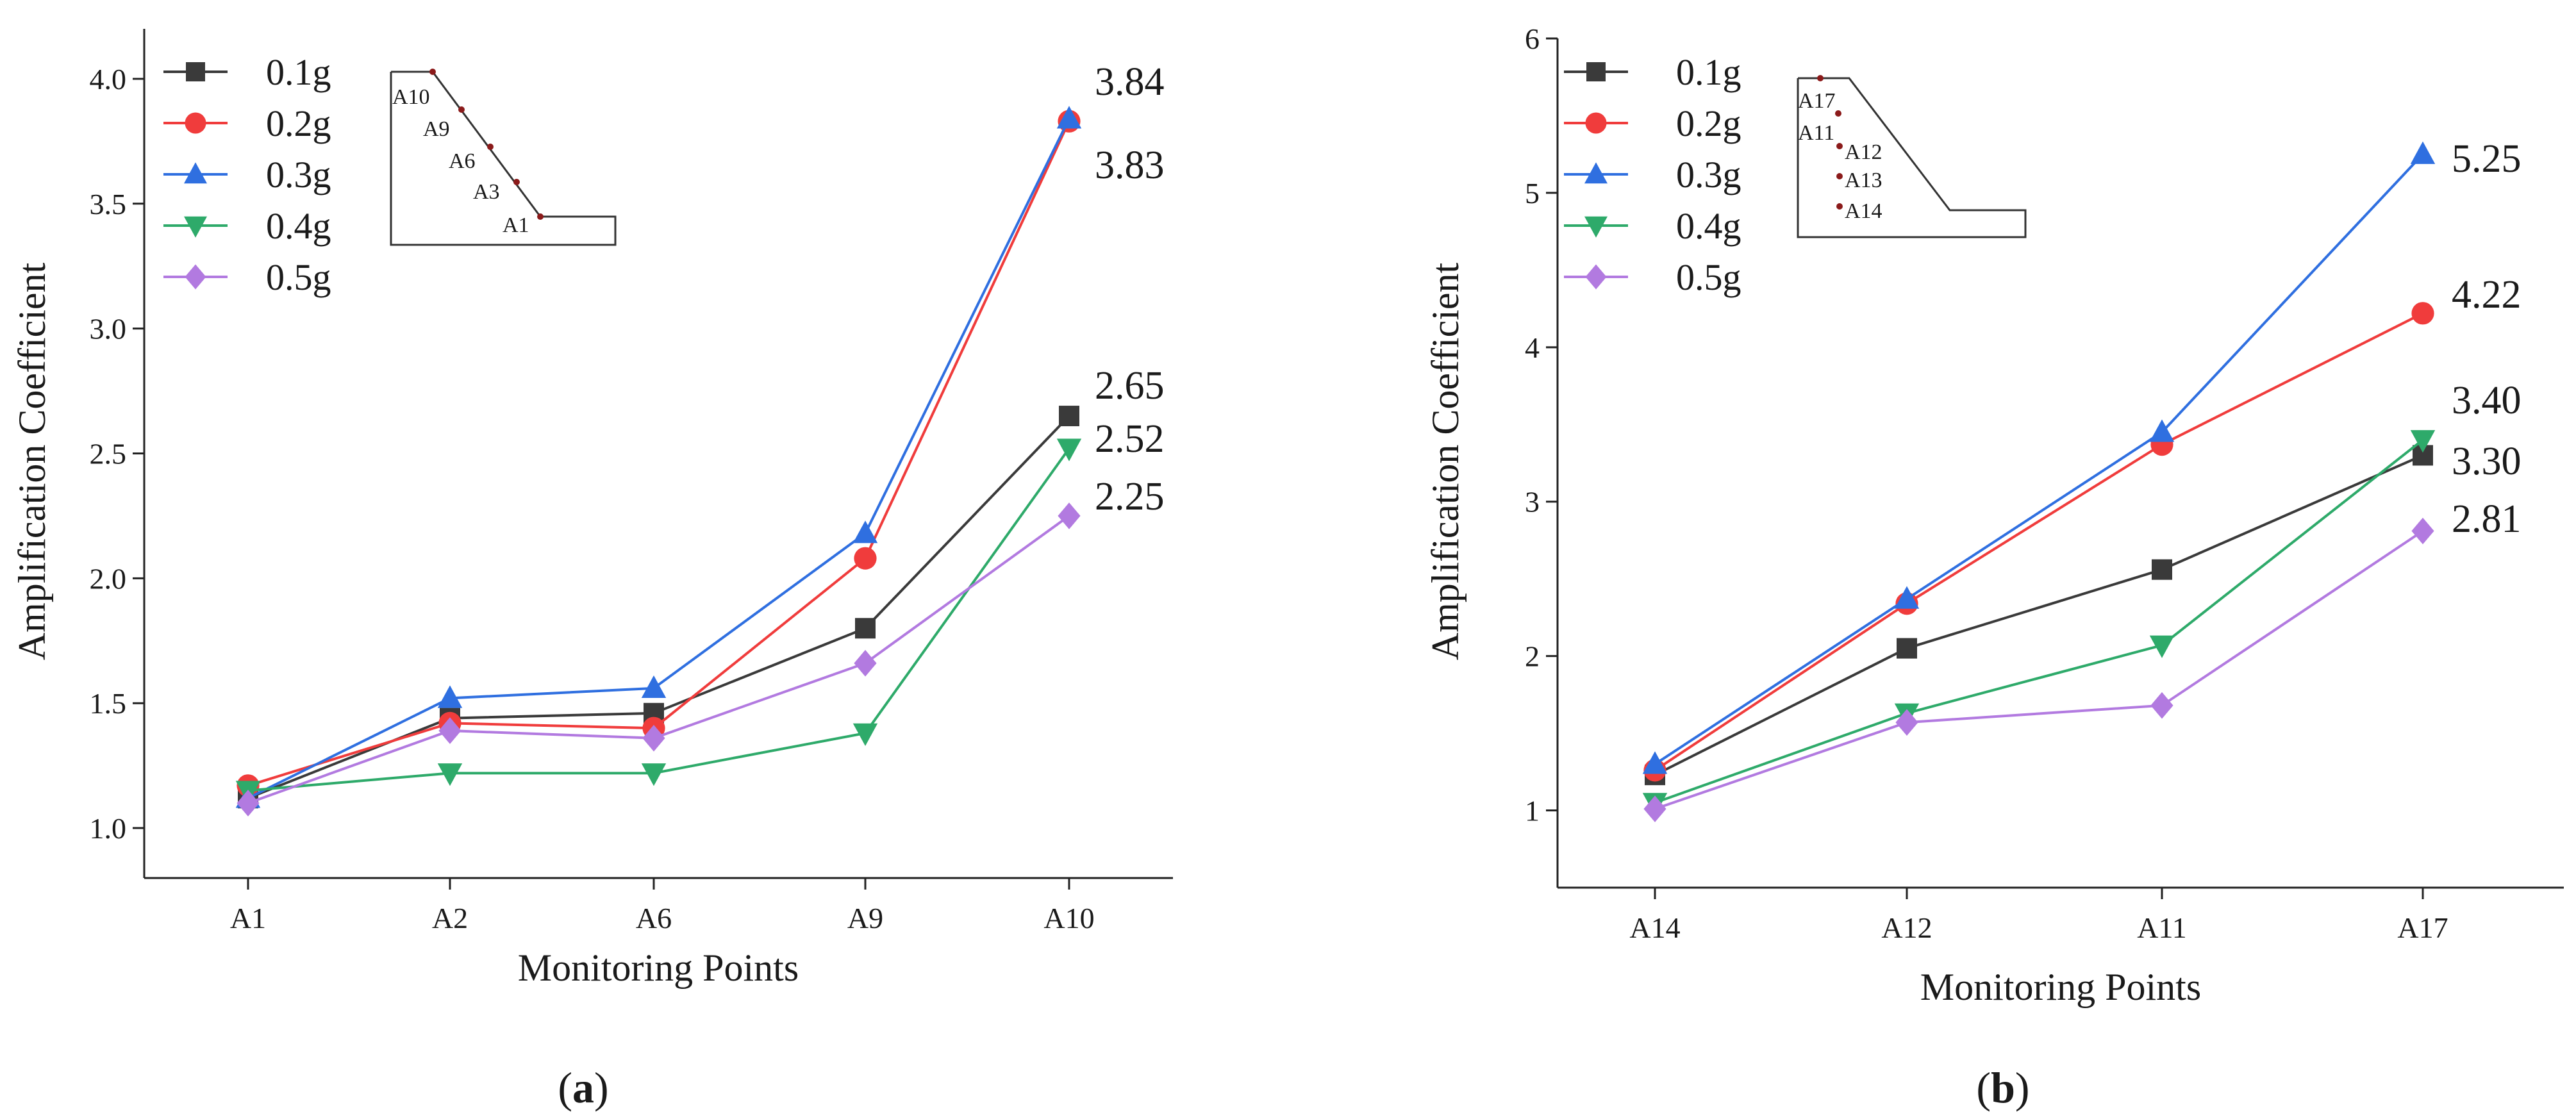  I want to click on x-tick-label: A9, so click(865, 918).